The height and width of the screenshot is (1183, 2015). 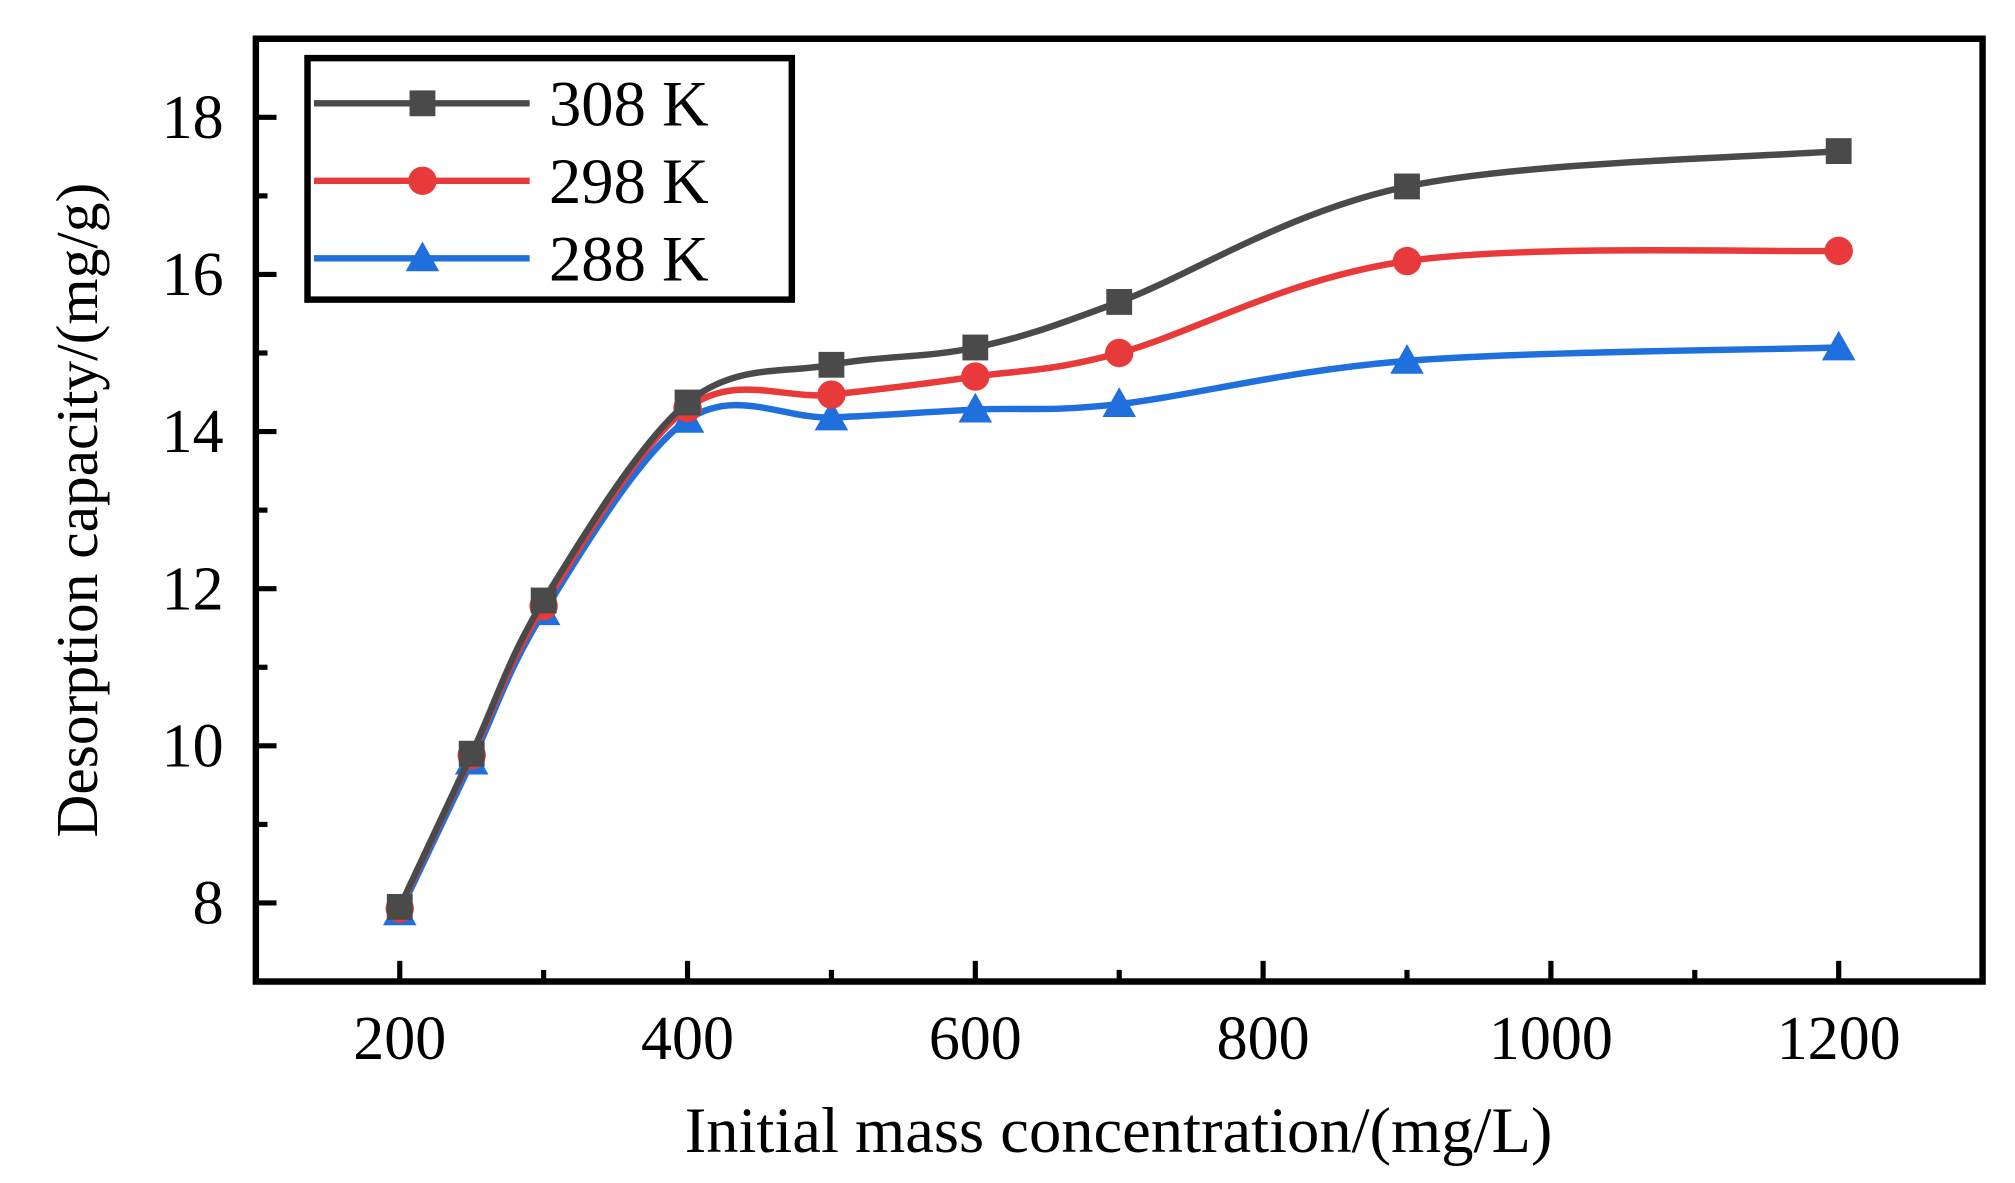 I want to click on x-axis-label: Initial mass concentration/(mg/L), so click(x=1119, y=1130).